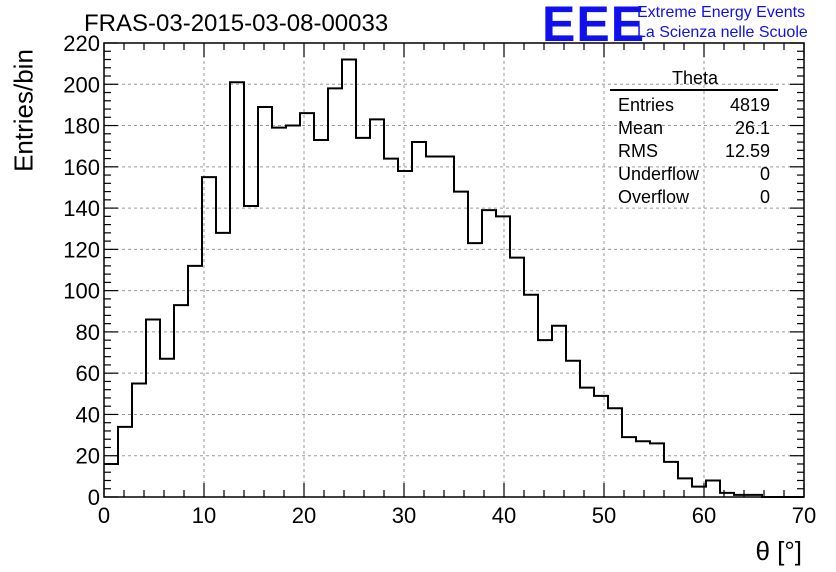  What do you see at coordinates (778, 551) in the screenshot?
I see `x-axis-label: θ [°]` at bounding box center [778, 551].